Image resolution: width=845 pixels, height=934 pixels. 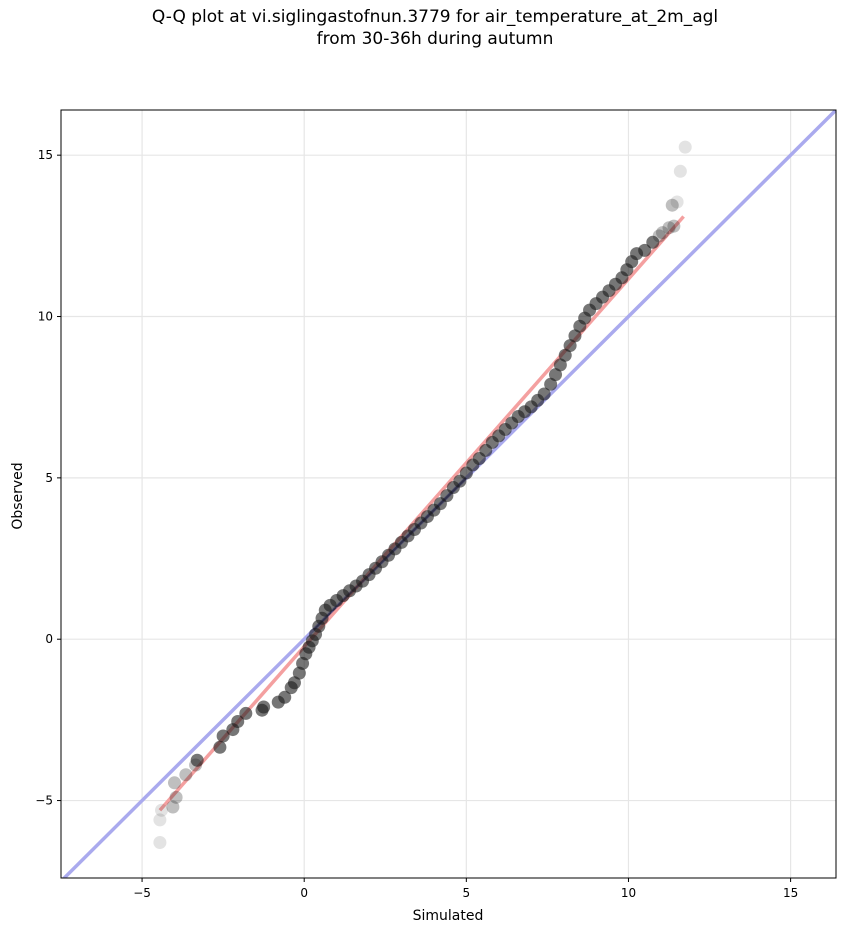 What do you see at coordinates (435, 39) in the screenshot?
I see `chart-title-line-2: from 30-36h during autumn` at bounding box center [435, 39].